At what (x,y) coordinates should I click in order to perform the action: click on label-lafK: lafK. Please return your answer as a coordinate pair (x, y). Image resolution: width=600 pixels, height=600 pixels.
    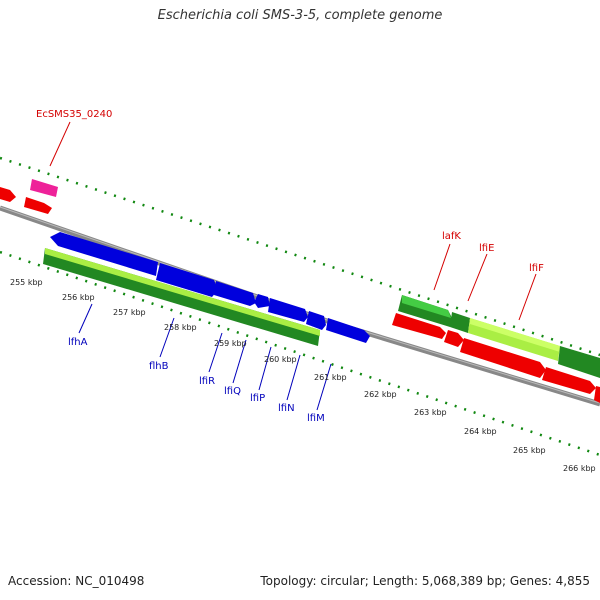
    Looking at the image, I should click on (451, 236).